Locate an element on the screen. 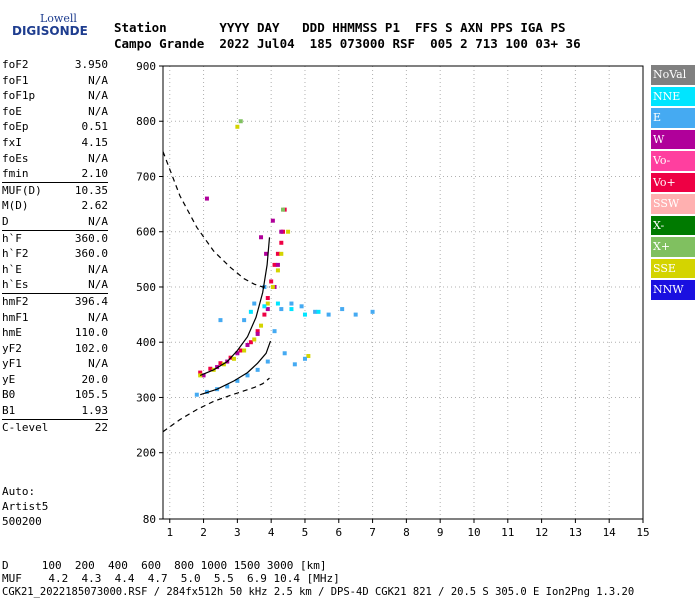 The width and height of the screenshot is (700, 600). y-tick-label: 500 is located at coordinates (146, 287).